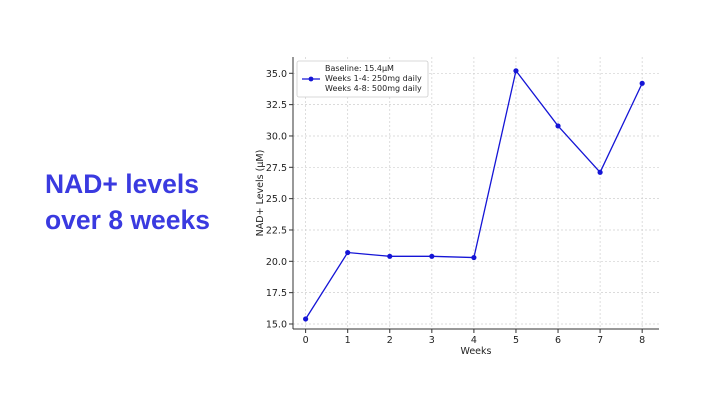  What do you see at coordinates (311, 79) in the screenshot?
I see `legend-marker-swatch` at bounding box center [311, 79].